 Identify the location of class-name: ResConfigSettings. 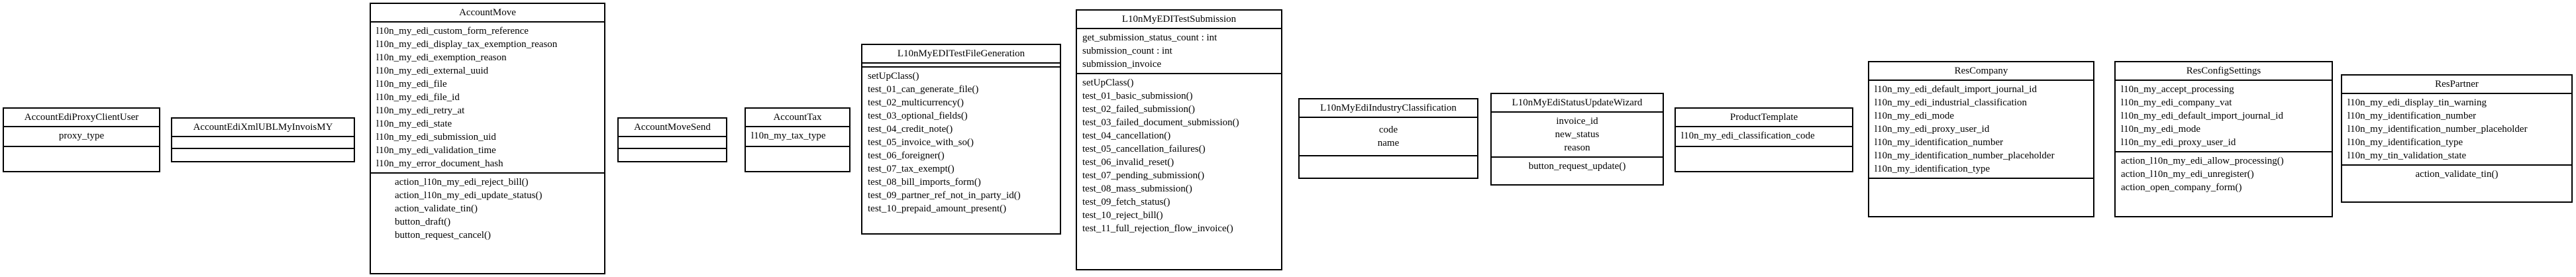
(2224, 71).